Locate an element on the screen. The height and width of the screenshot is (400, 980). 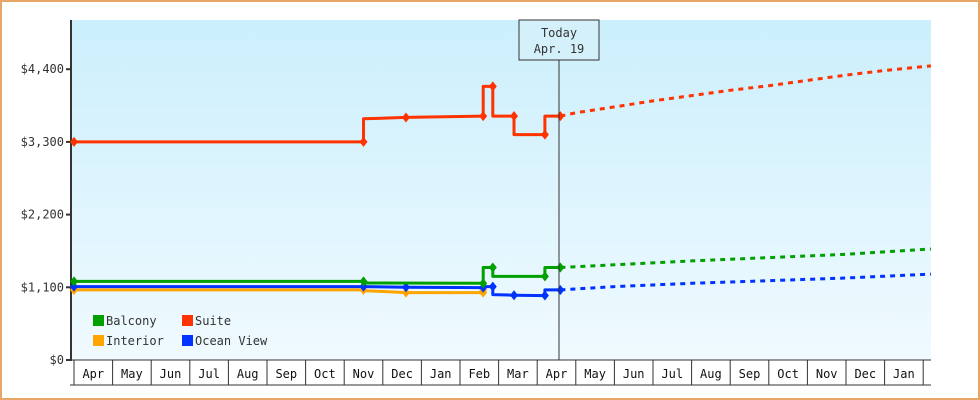
month-label: Feb is located at coordinates (479, 374).